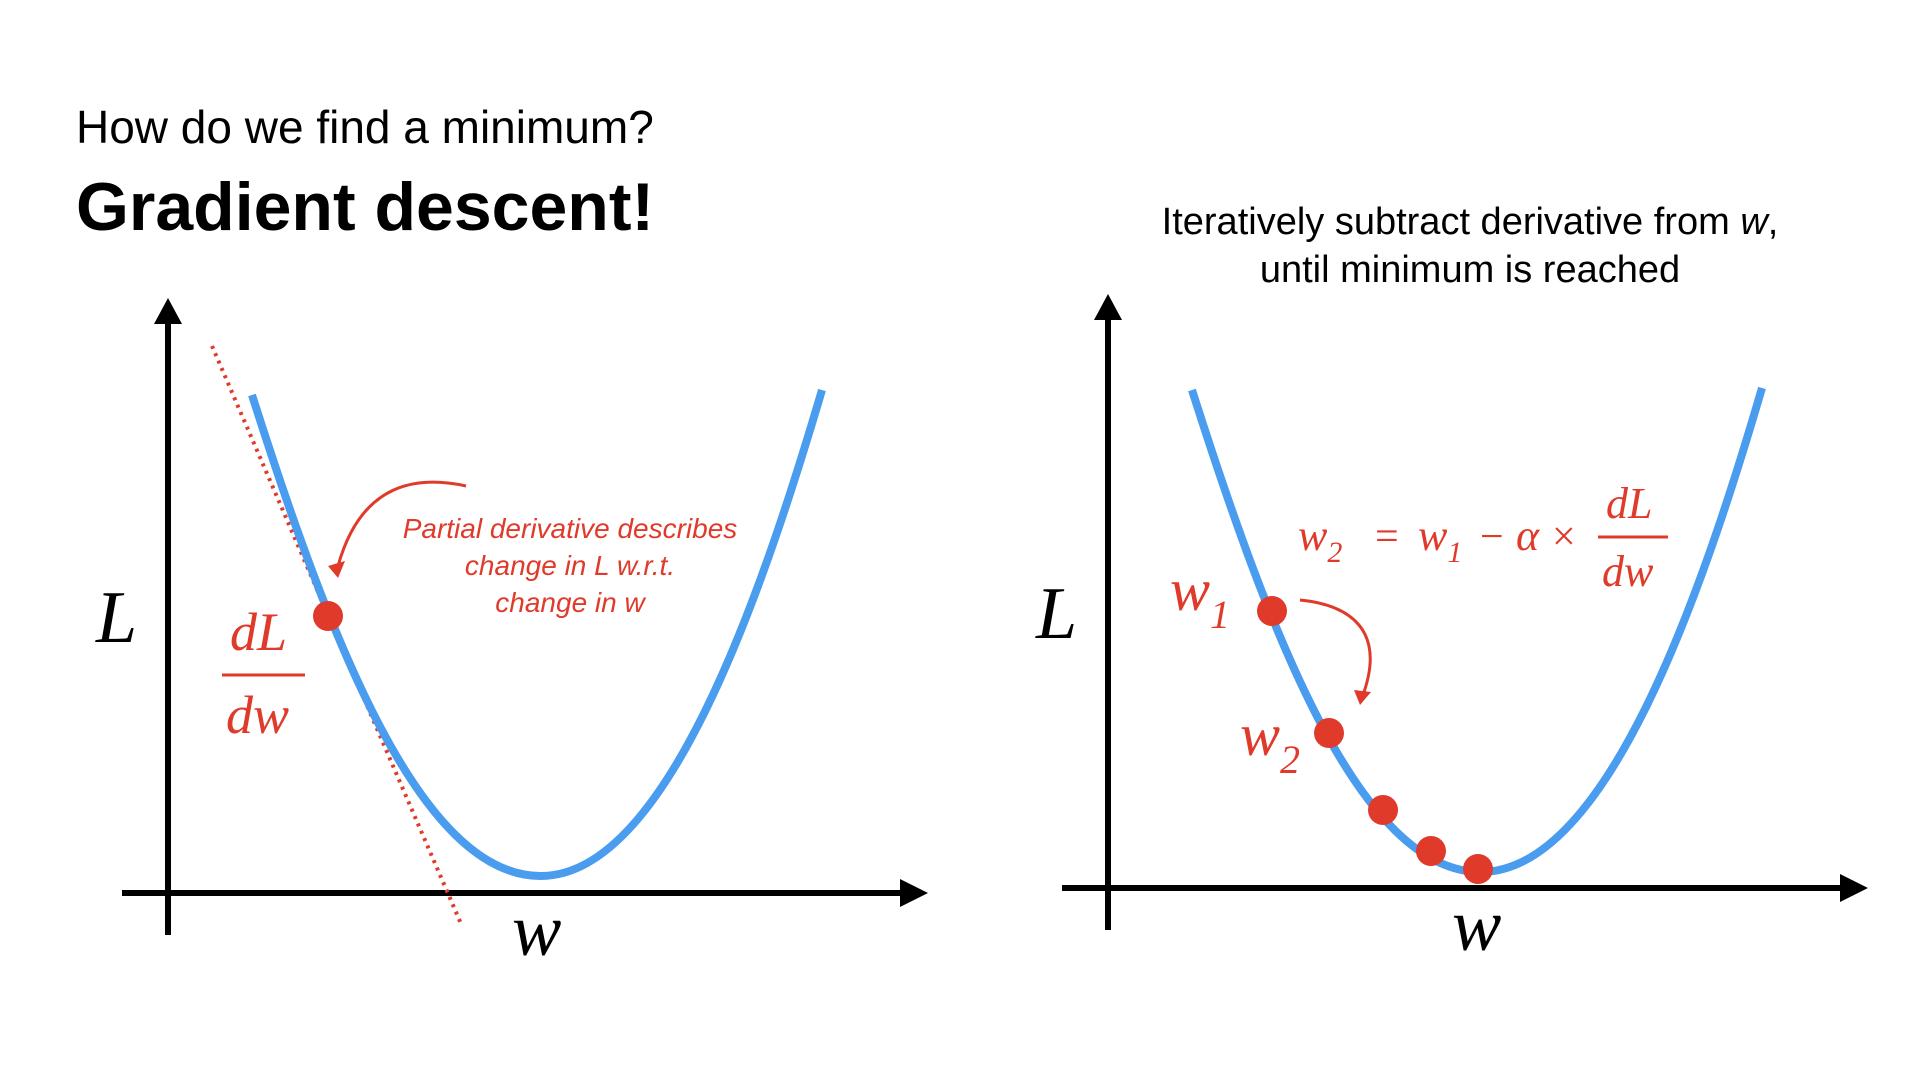 The image size is (1920, 1080). I want to click on annotation-line-1: Partial derivative describes, so click(570, 528).